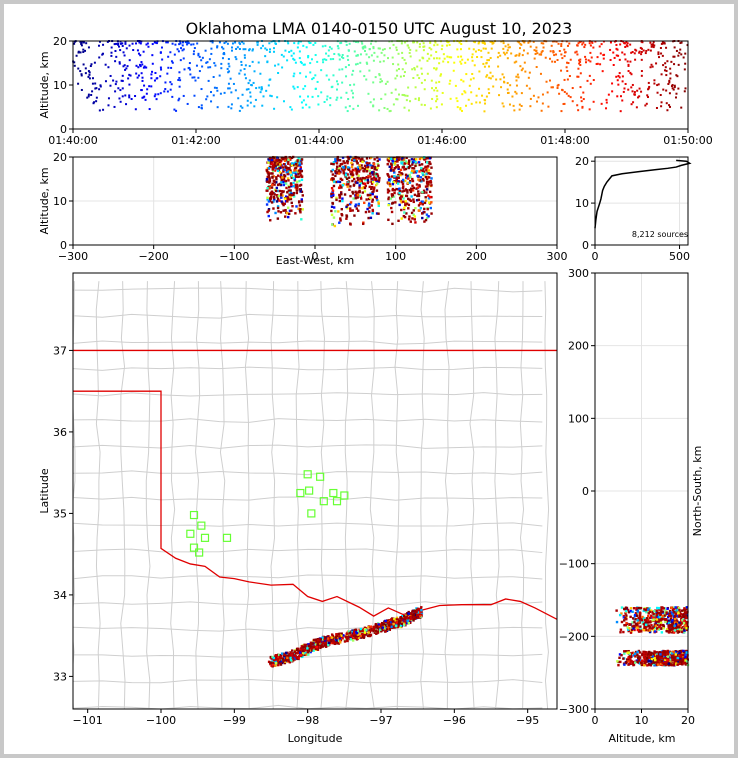 Image resolution: width=738 pixels, height=758 pixels. I want to click on plan-x-tick-label: −95, so click(527, 720).